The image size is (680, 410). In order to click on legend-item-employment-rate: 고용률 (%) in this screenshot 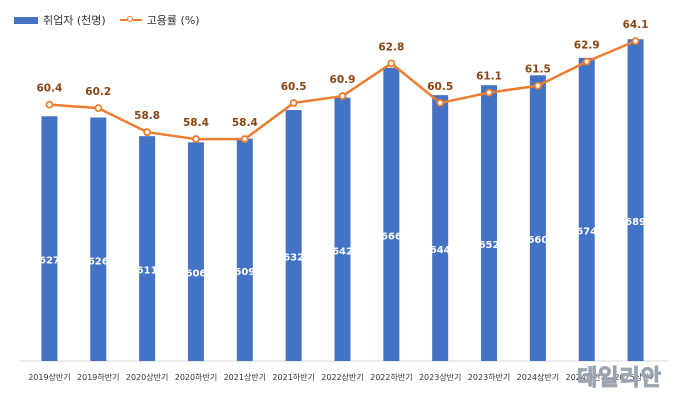, I will do `click(159, 20)`.